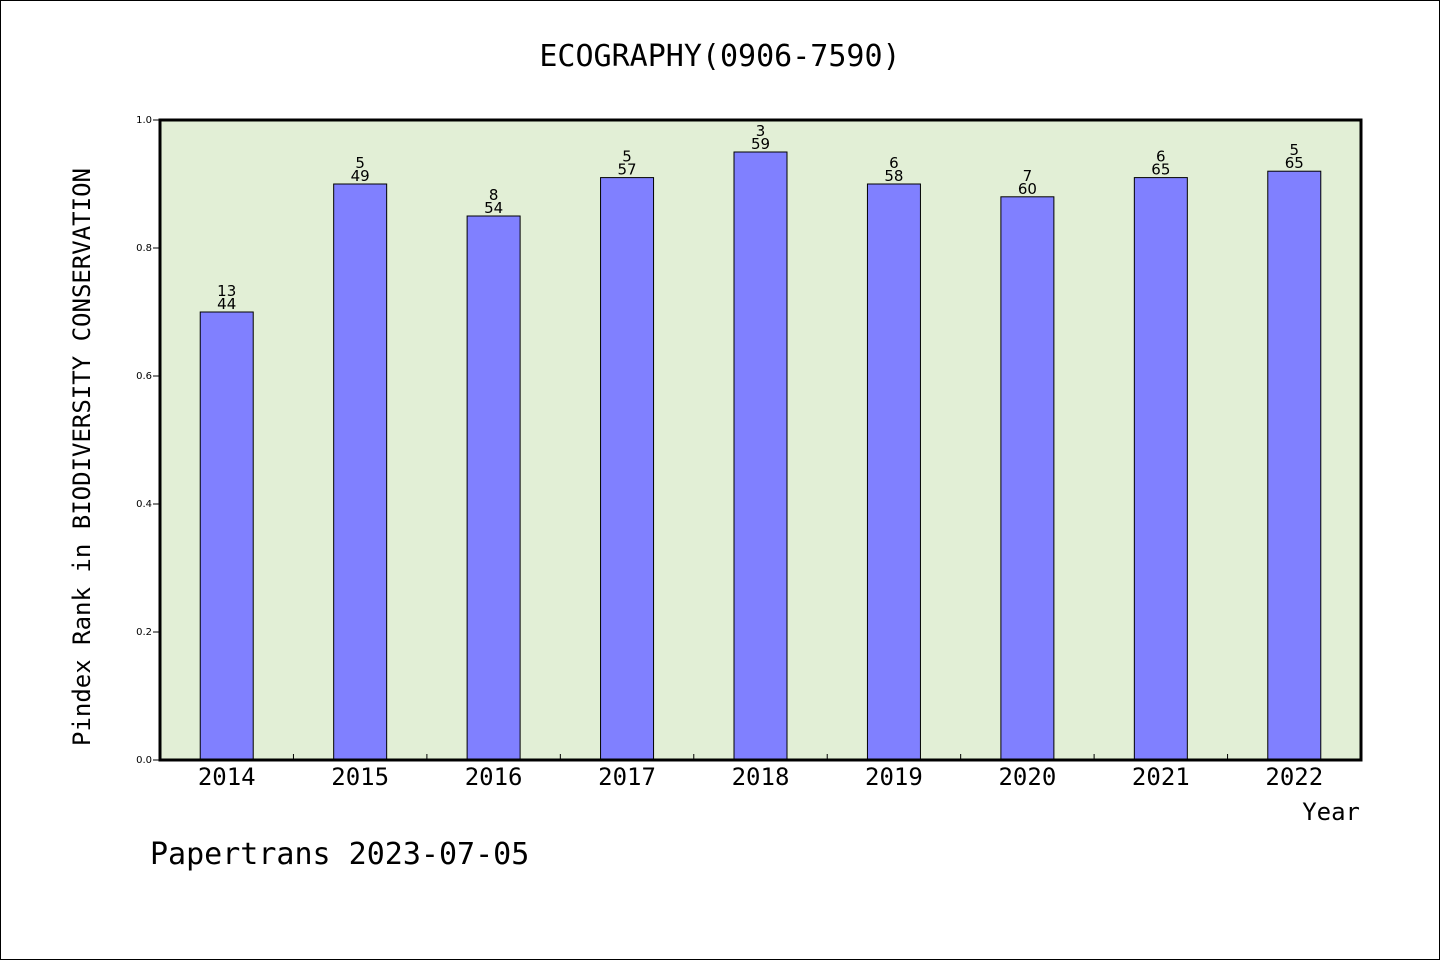 This screenshot has height=960, width=1440. What do you see at coordinates (360, 472) in the screenshot?
I see `bar-2015` at bounding box center [360, 472].